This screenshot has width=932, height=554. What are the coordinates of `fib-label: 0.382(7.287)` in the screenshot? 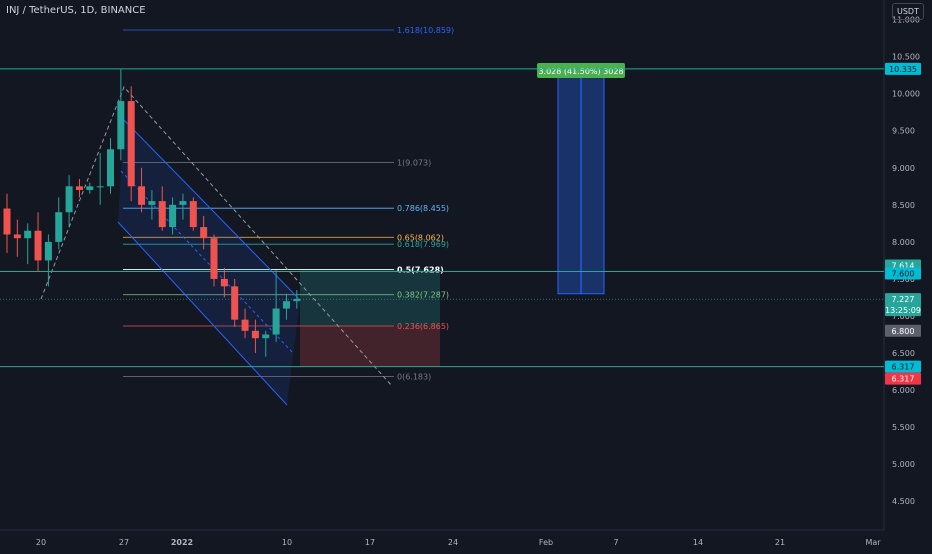 It's located at (423, 295).